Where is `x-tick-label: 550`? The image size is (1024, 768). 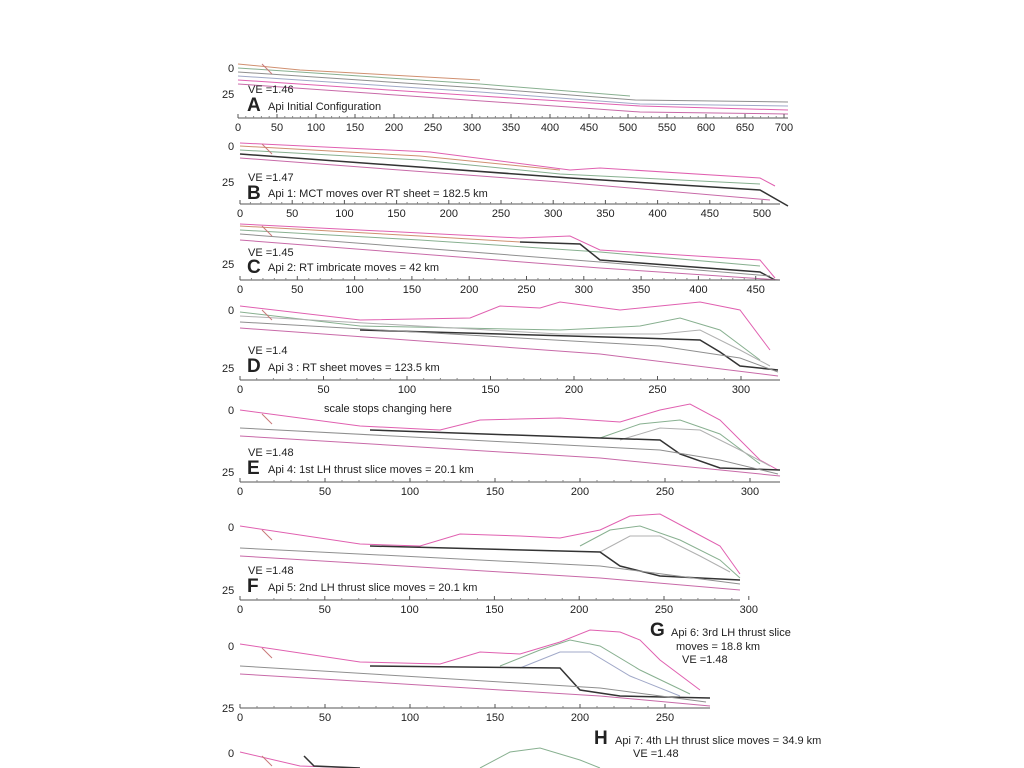
x-tick-label: 550 is located at coordinates (667, 128).